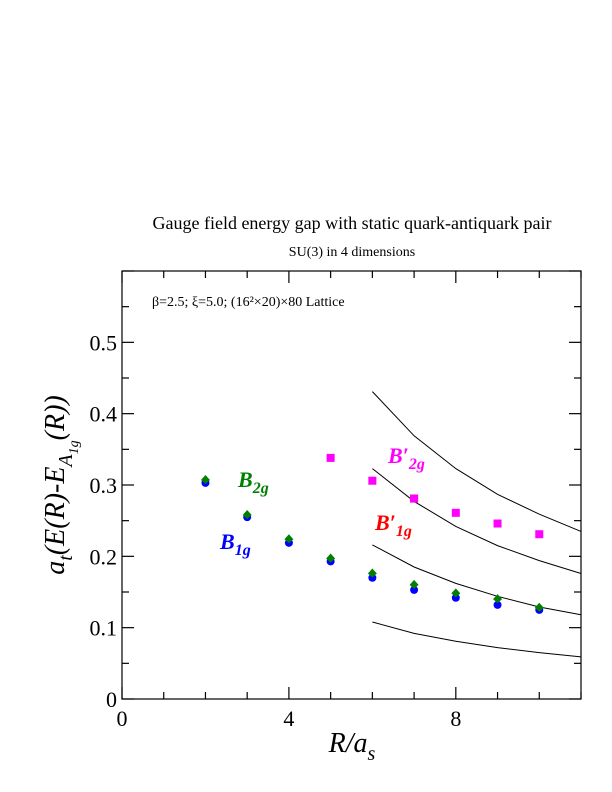  What do you see at coordinates (235, 544) in the screenshot?
I see `series-label-B1g: B1g` at bounding box center [235, 544].